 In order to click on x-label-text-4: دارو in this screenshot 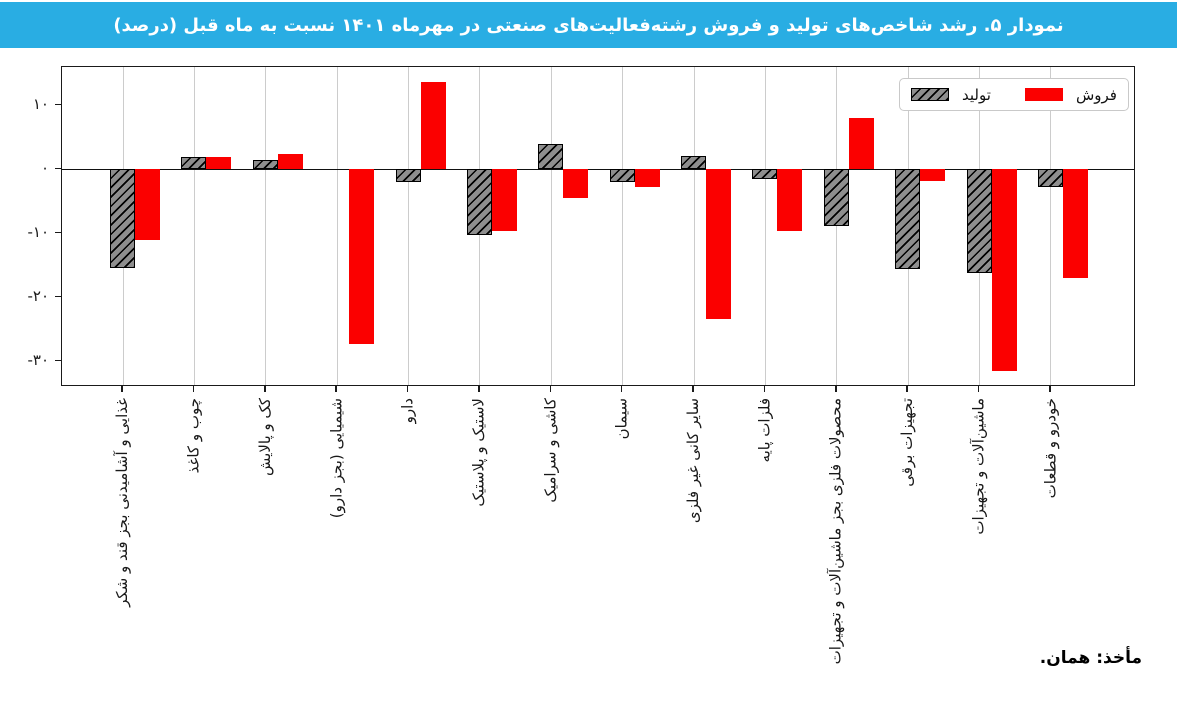, I will do `click(407, 411)`.